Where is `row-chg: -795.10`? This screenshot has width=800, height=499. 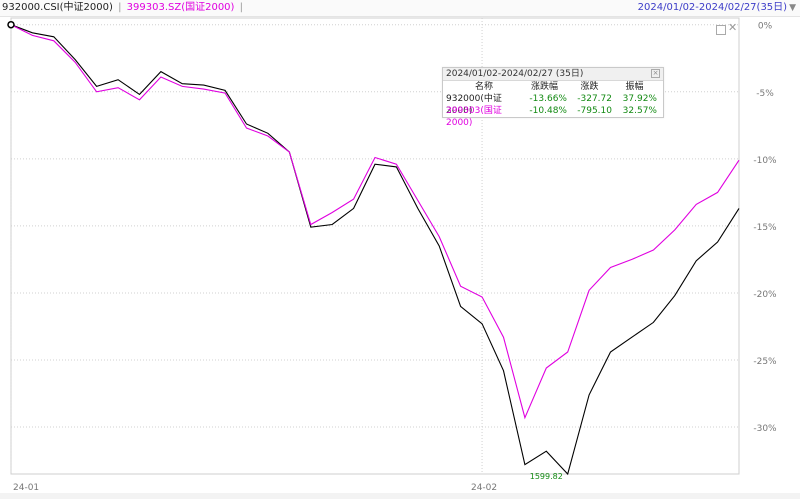 row-chg: -795.10 is located at coordinates (594, 111).